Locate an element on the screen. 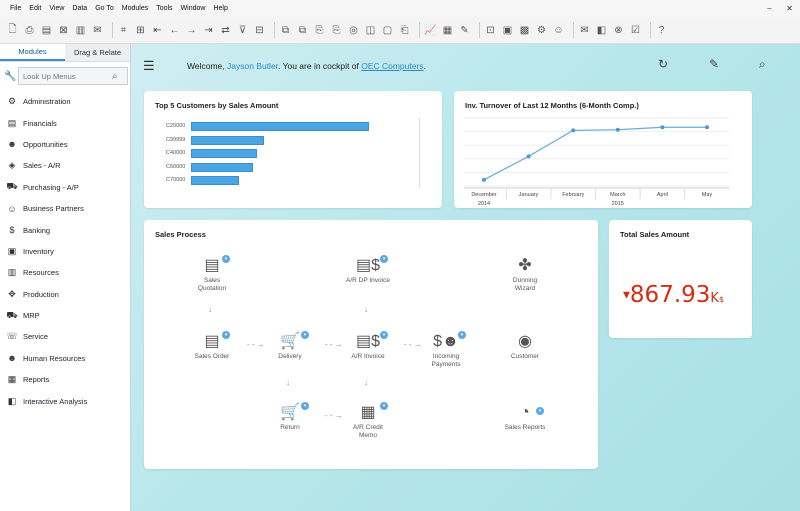 The height and width of the screenshot is (511, 800). sidebar-item-administration: ⚙ Administration is located at coordinates (65, 101).